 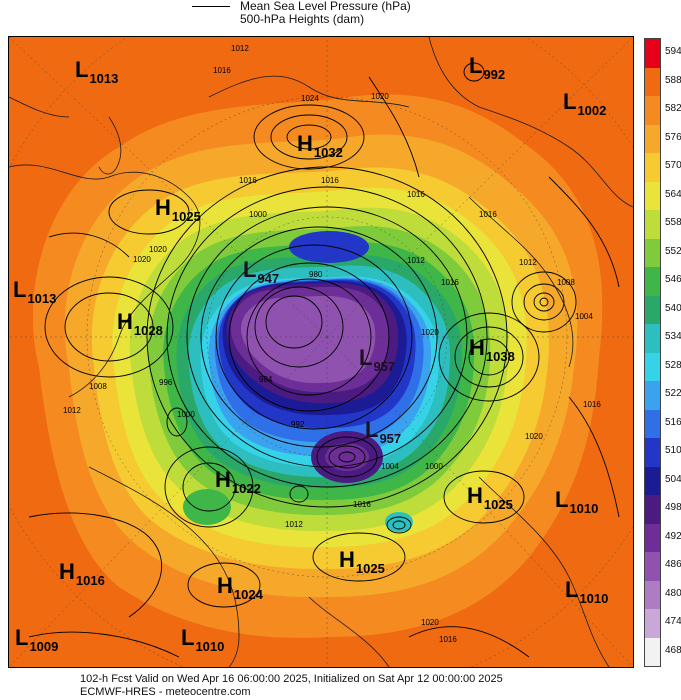 I want to click on source-credit-text: ECMWF-HRES - meteocentre.com, so click(x=165, y=692).